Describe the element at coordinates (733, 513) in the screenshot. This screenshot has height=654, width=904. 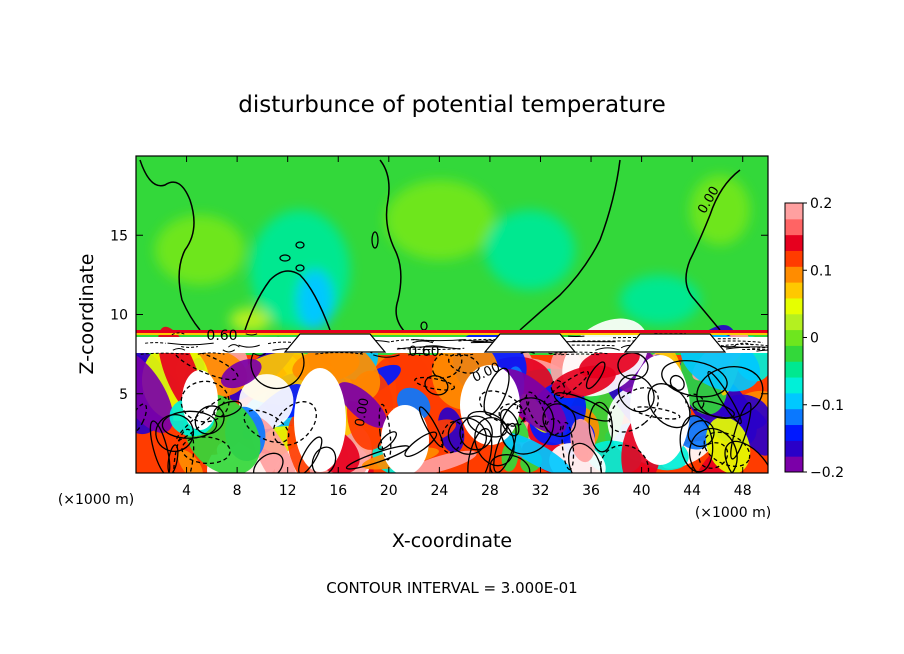
I see `x-unit-label-right: (×1000 m)` at that location.